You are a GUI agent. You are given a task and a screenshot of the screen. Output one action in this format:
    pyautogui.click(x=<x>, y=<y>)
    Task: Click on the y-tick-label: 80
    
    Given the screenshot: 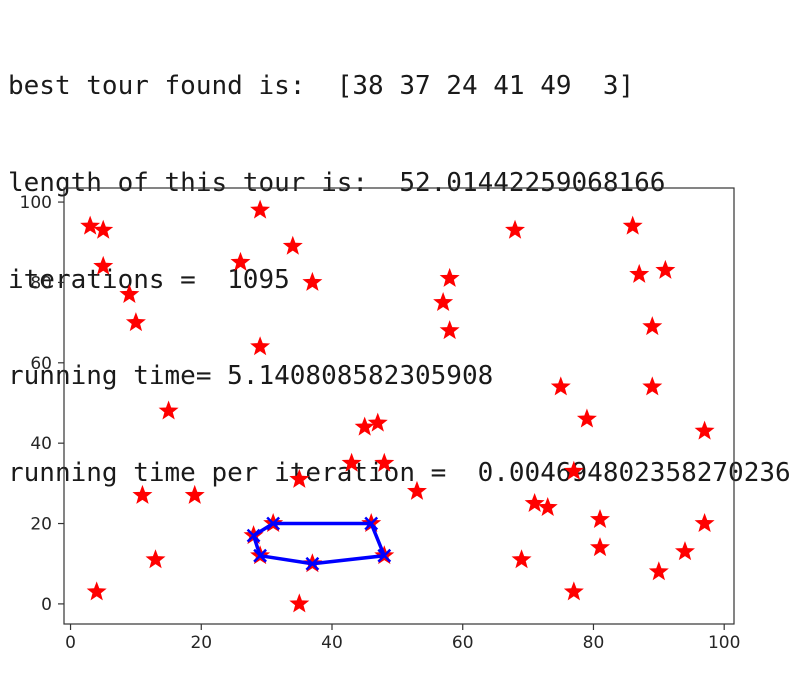 What is the action you would take?
    pyautogui.click(x=41, y=283)
    